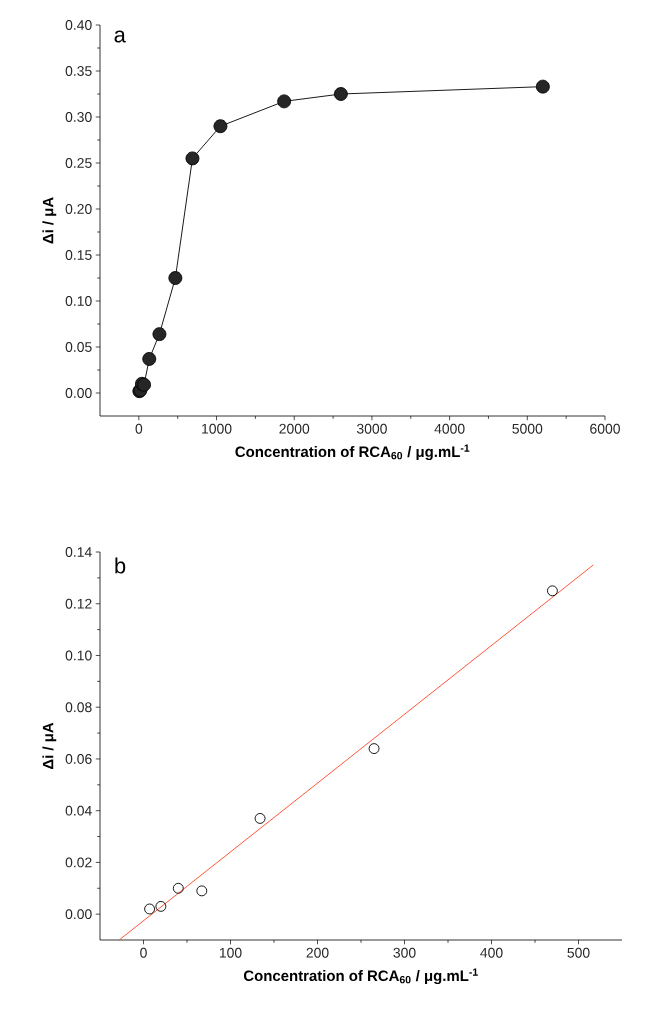  Describe the element at coordinates (449, 428) in the screenshot. I see `x-tick-label: 4000` at that location.